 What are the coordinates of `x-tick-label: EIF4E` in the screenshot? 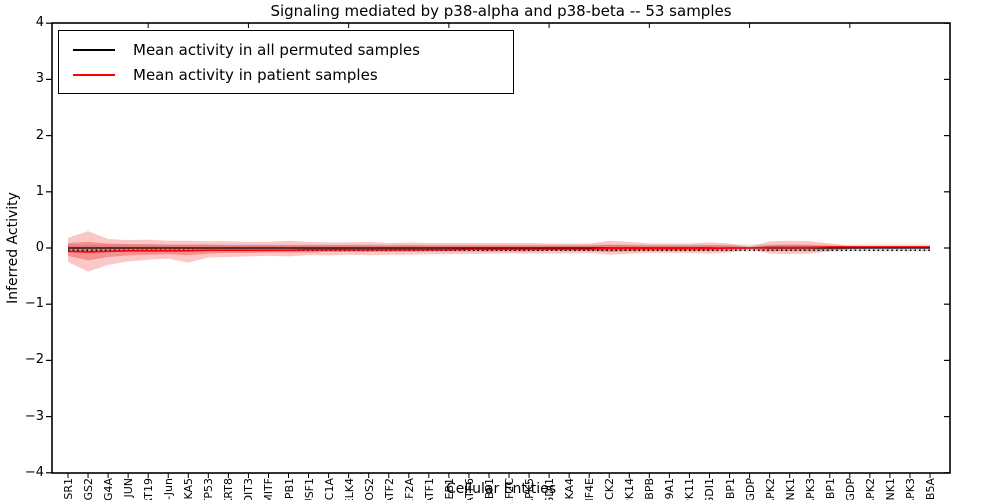 It's located at (590, 489).